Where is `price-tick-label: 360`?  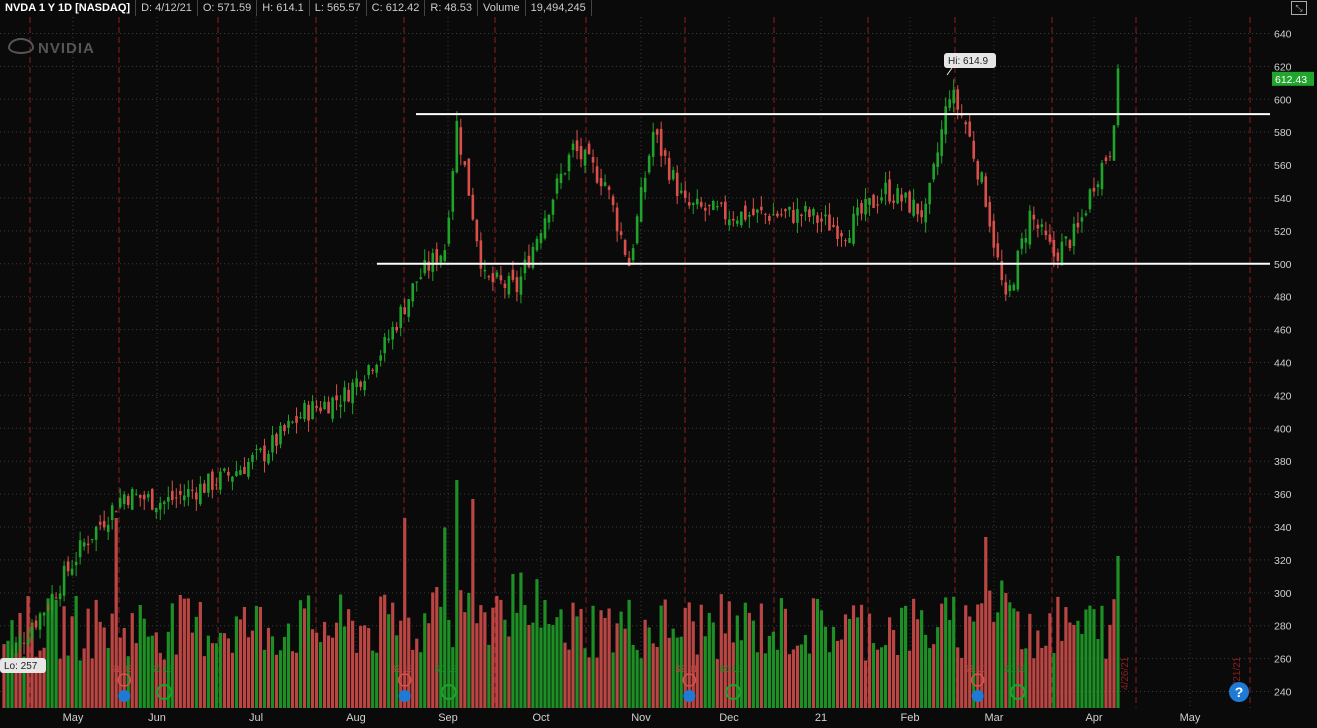
price-tick-label: 360 is located at coordinates (1283, 495).